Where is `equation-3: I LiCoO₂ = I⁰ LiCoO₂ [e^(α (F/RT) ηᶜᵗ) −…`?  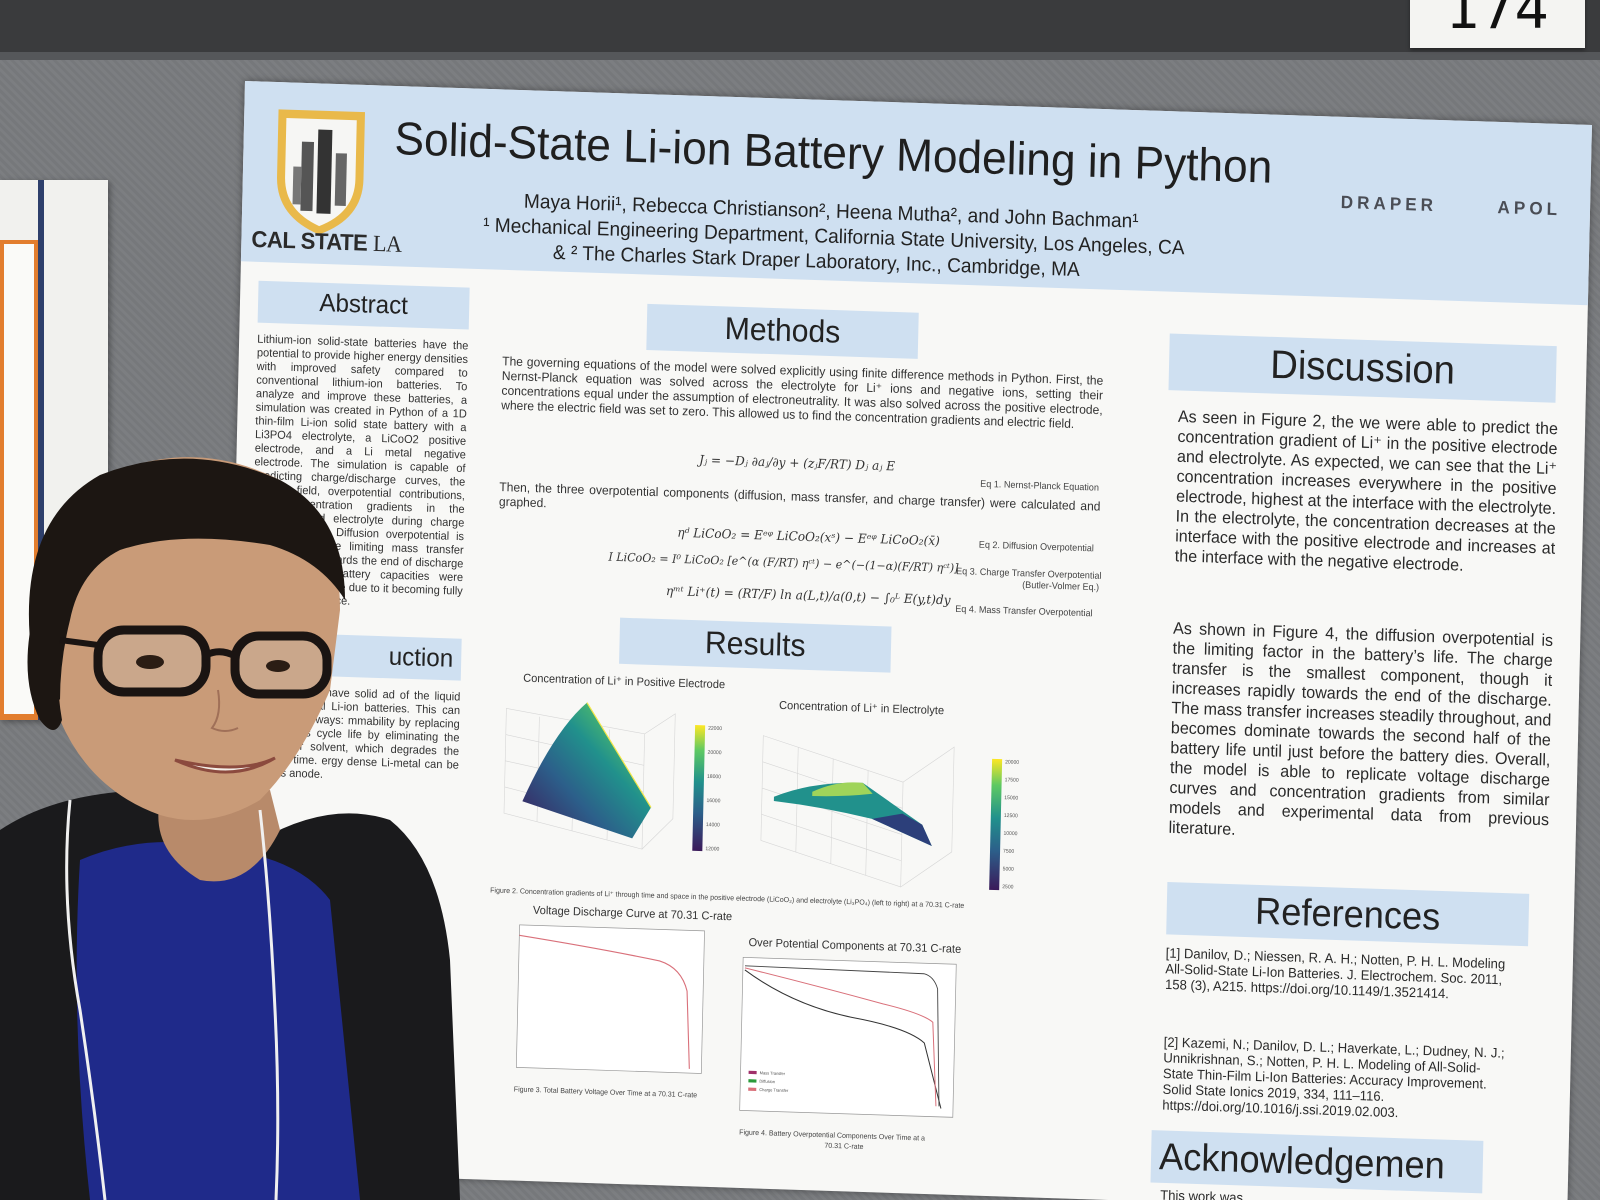
equation-3: I LiCoO₂ = I⁰ LiCoO₂ [e^(α (F/RT) ηᶜᵗ) −… is located at coordinates (783, 563).